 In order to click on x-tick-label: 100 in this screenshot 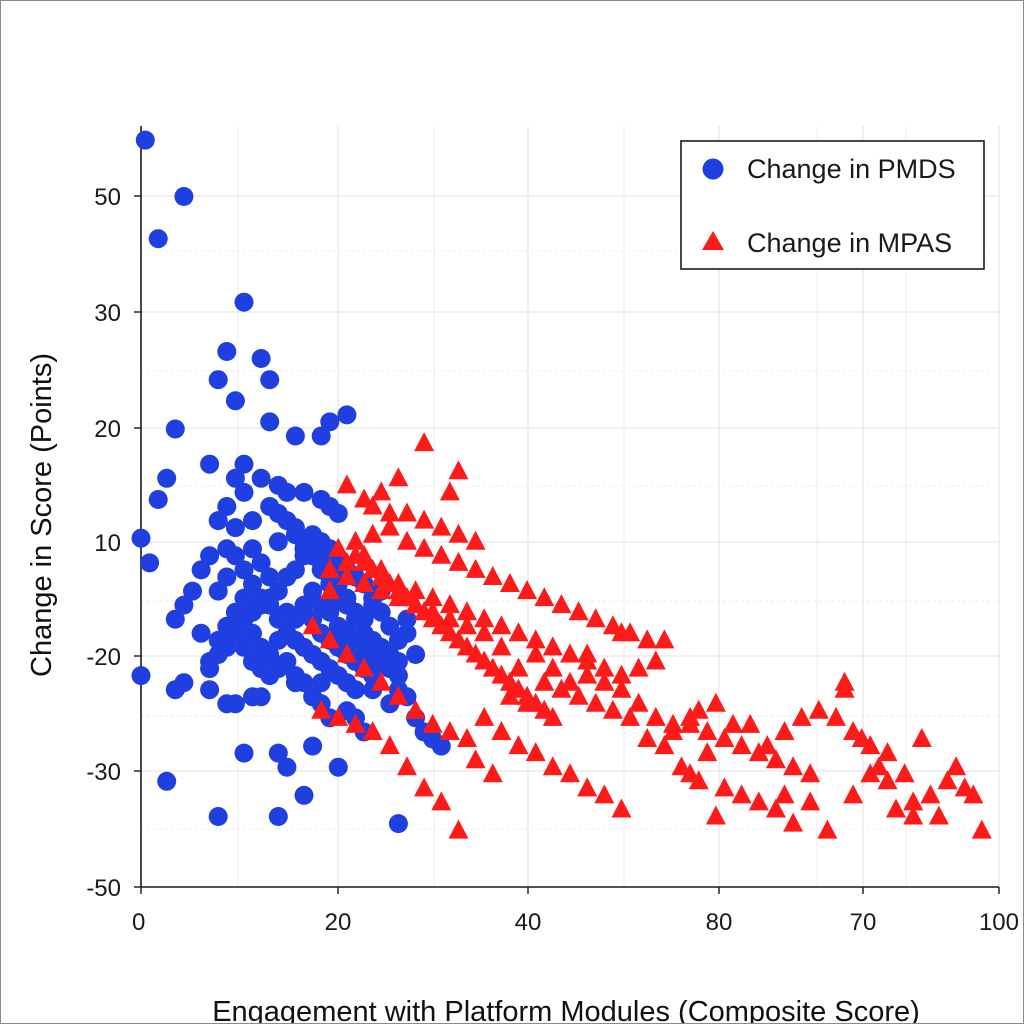, I will do `click(999, 922)`.